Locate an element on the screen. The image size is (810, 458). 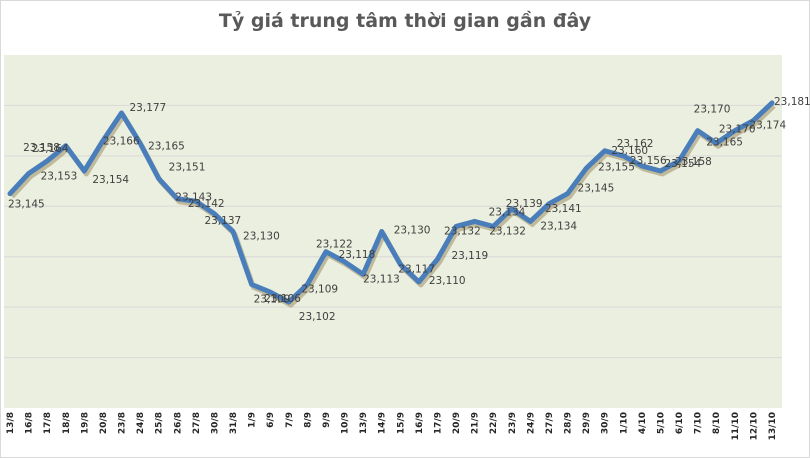
x-axis-tick-label: 17/9 is located at coordinates (438, 423).